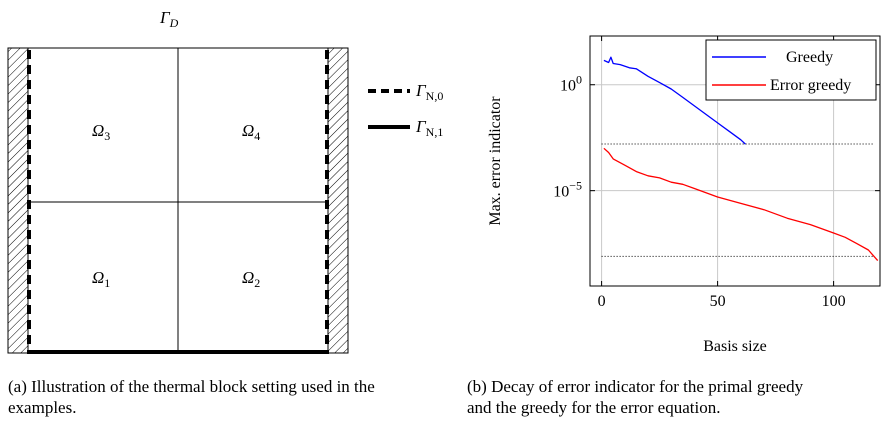  I want to click on legend-box, so click(791, 70).